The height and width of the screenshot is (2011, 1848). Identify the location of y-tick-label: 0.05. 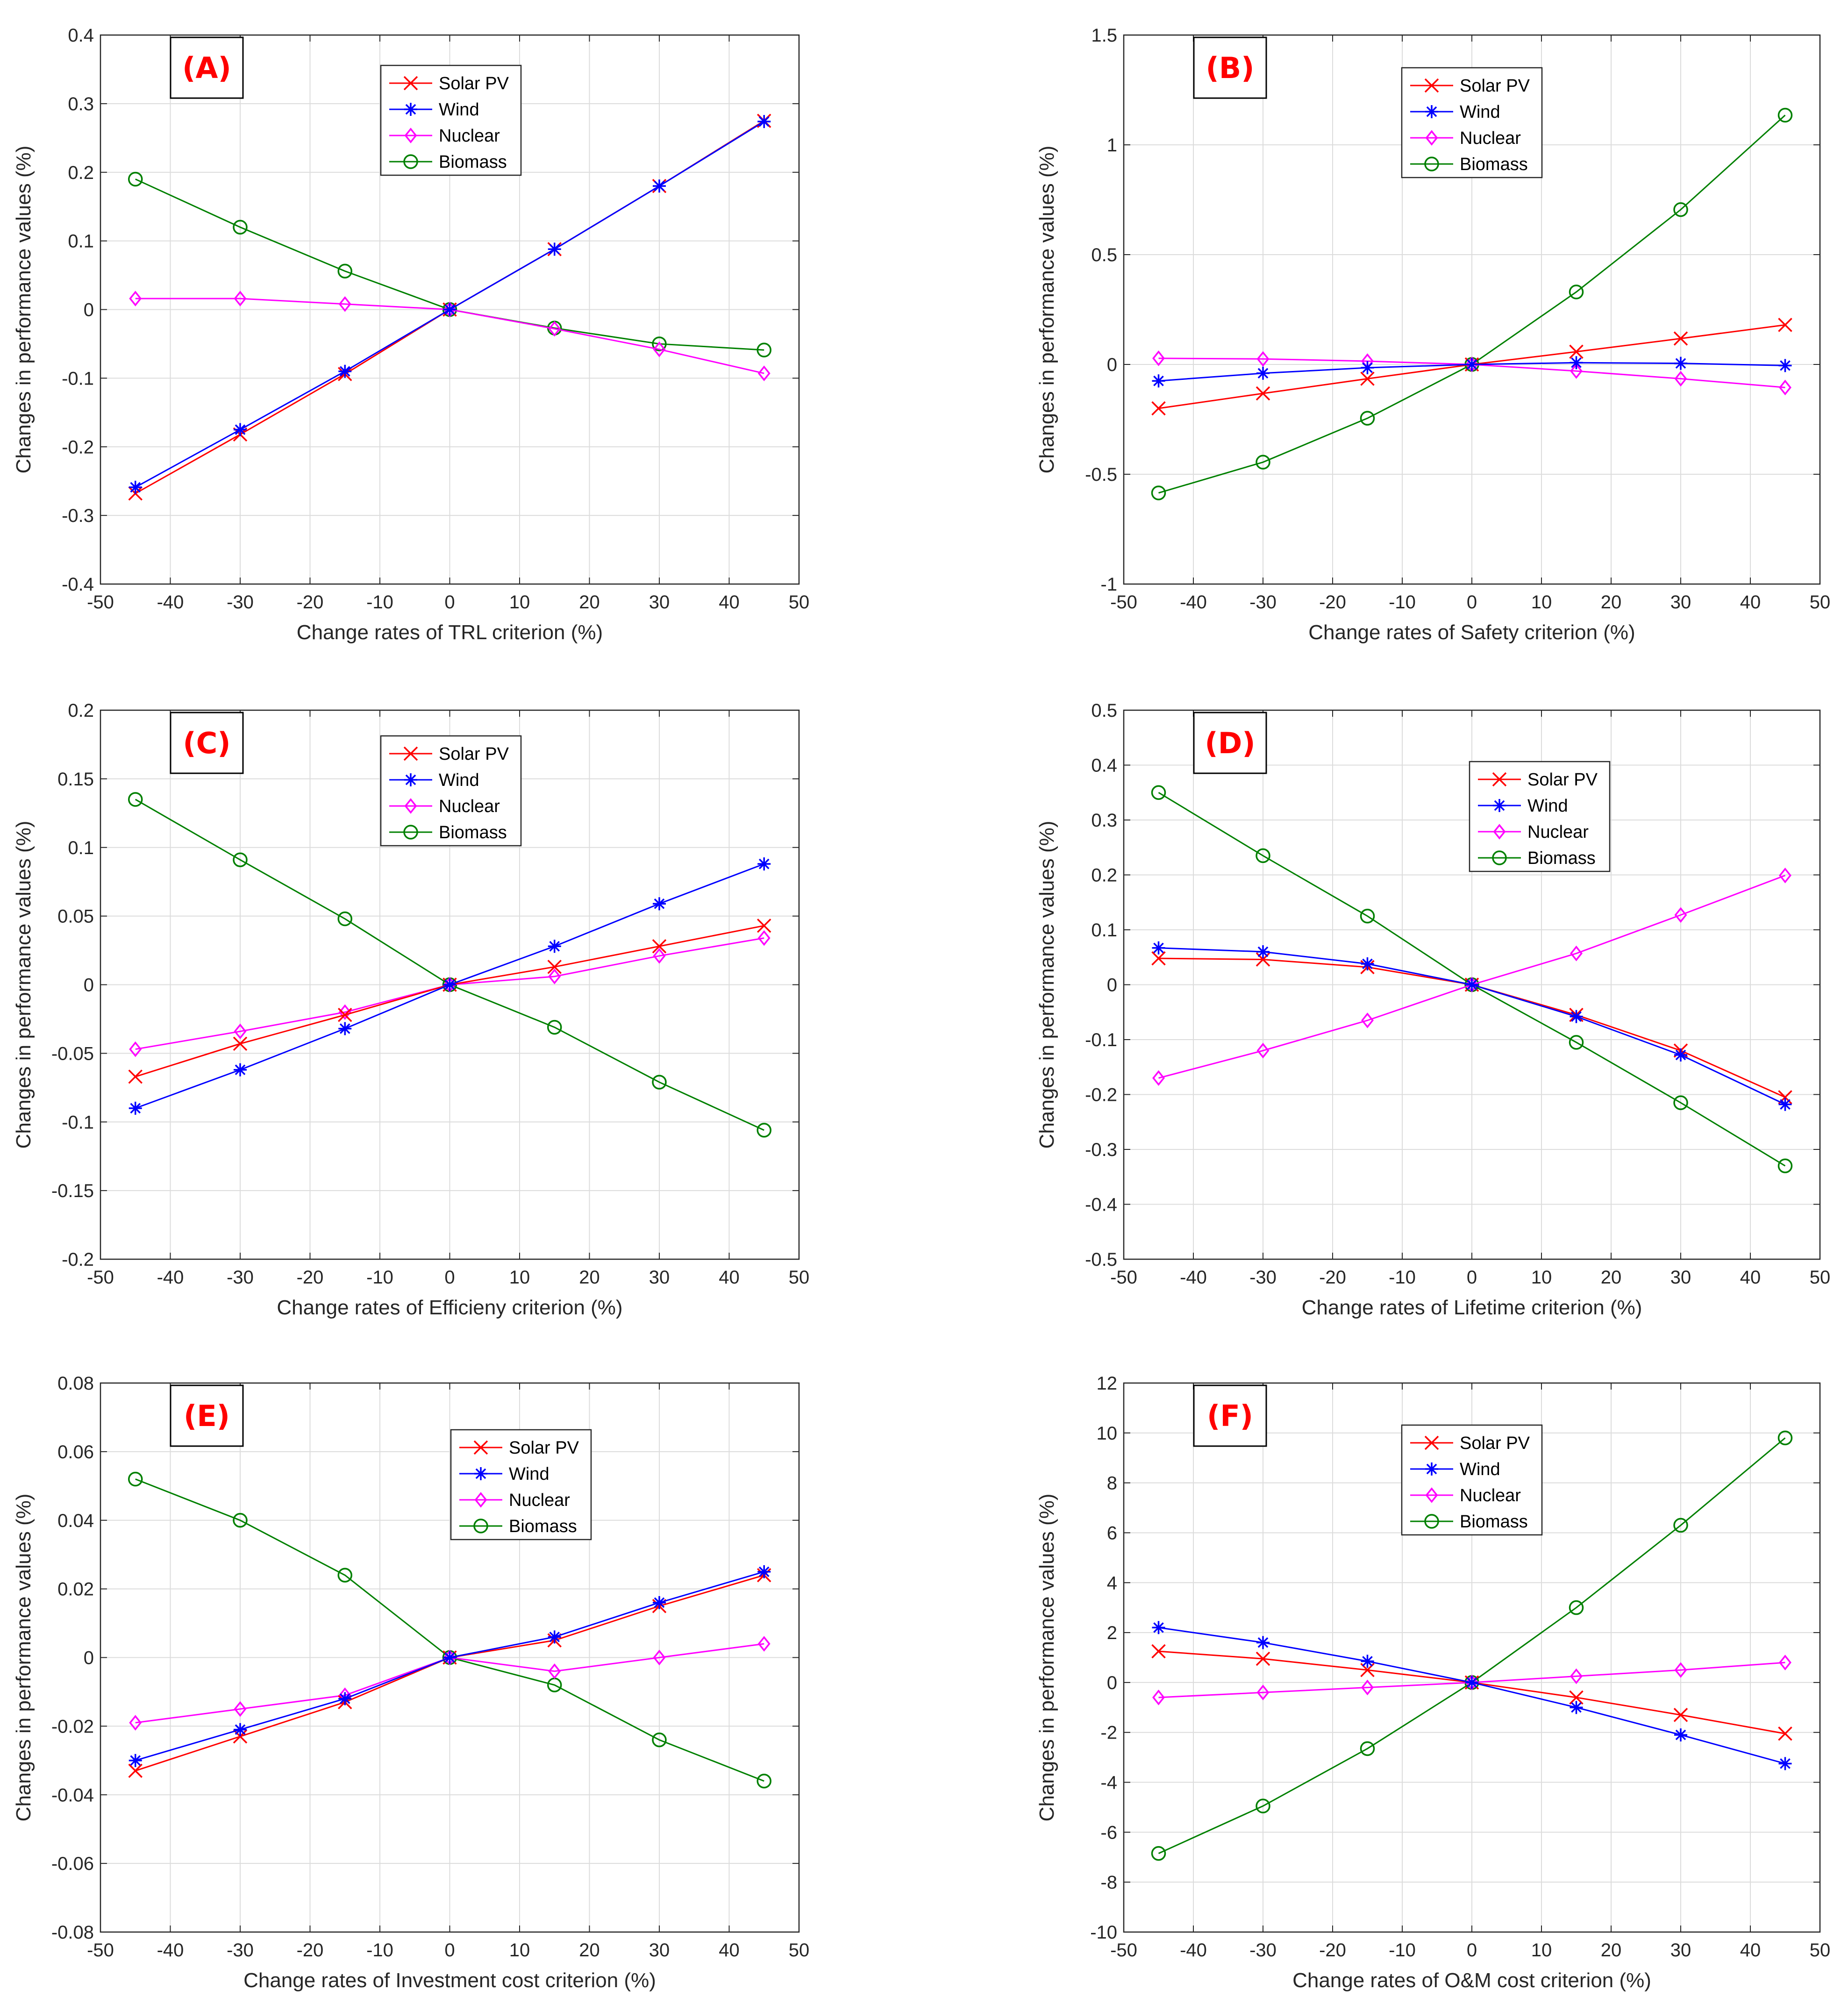
(75, 916).